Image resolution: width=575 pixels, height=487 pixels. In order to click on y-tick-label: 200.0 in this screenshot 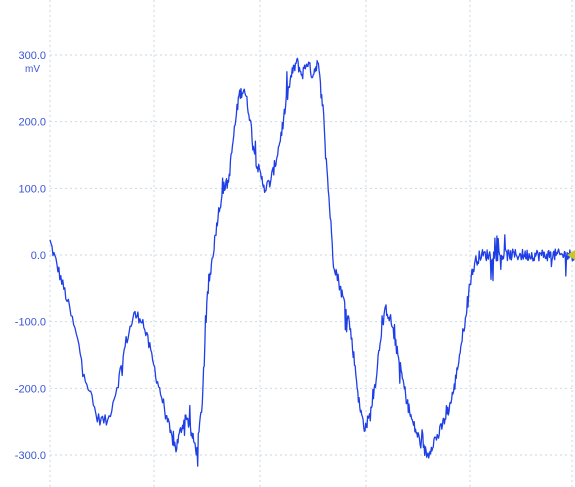, I will do `click(32, 123)`.